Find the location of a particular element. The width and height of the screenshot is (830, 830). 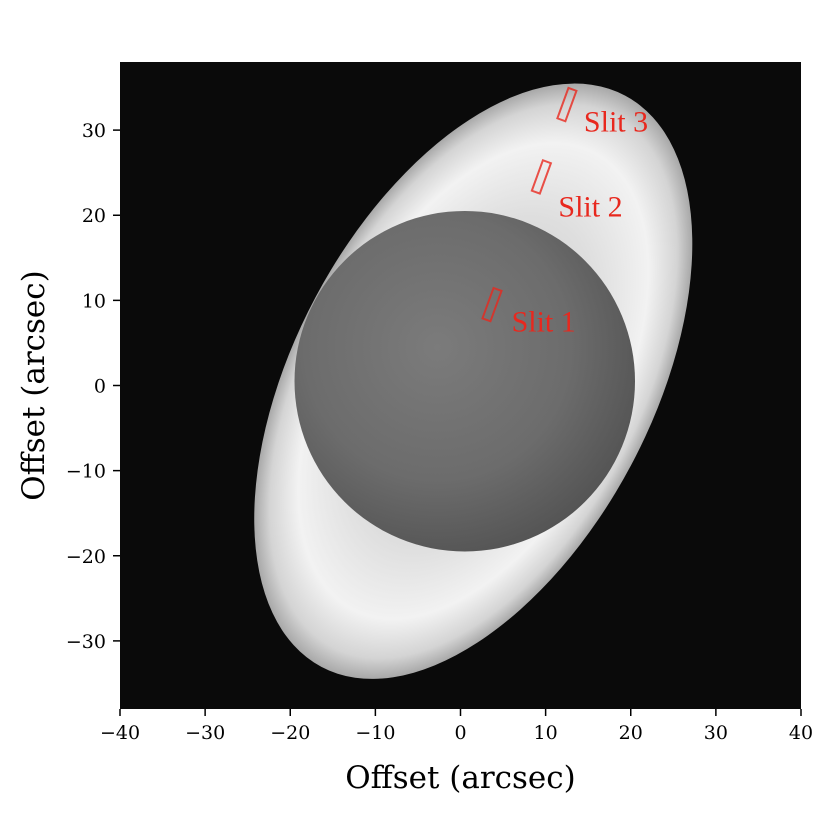

y-axis-title: Offset (arcsec) is located at coordinates (34, 385).